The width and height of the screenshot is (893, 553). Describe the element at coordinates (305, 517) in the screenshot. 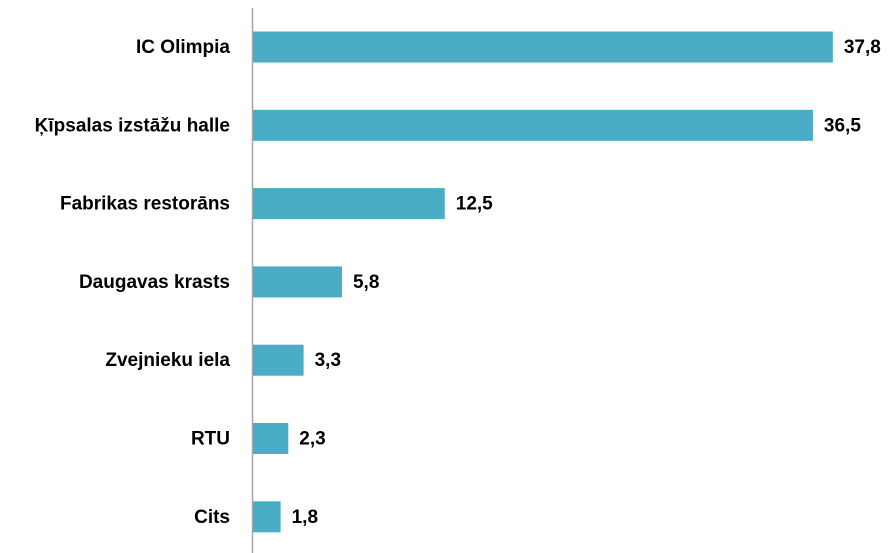

I see `value-label: 1,8` at that location.